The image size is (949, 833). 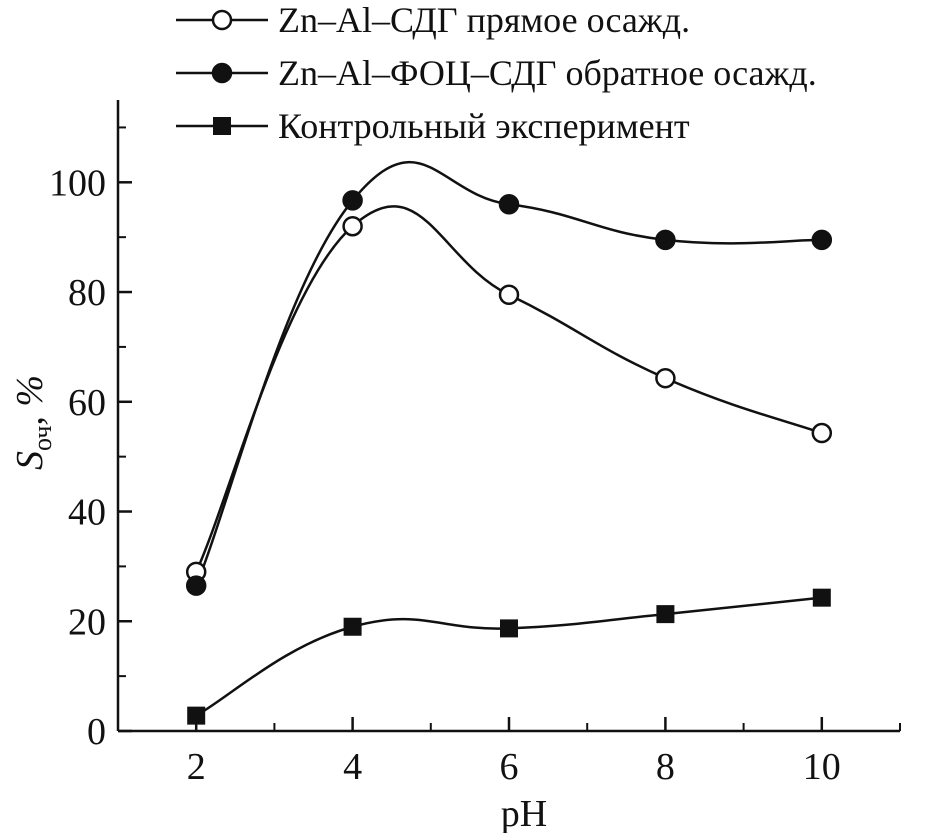 I want to click on y-tick-label: 100, so click(x=77, y=183).